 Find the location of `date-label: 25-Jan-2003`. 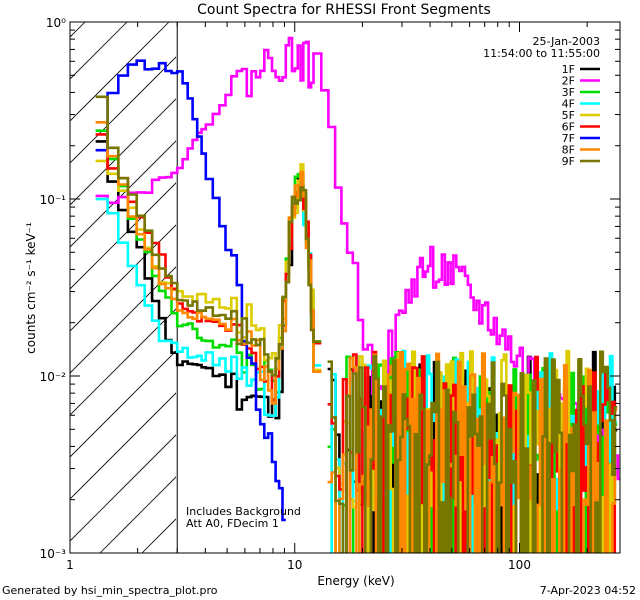

date-label: 25-Jan-2003 is located at coordinates (567, 41).